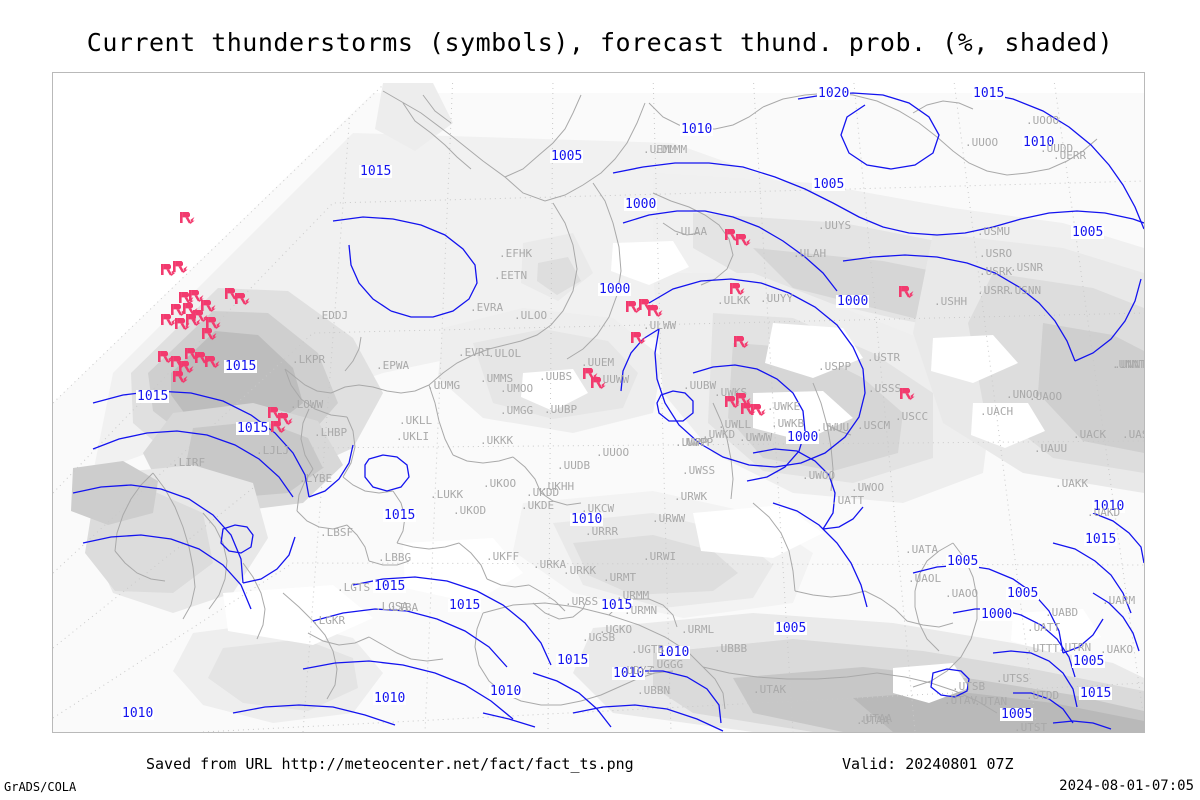  I want to click on station-label: .UGSB, so click(599, 637).